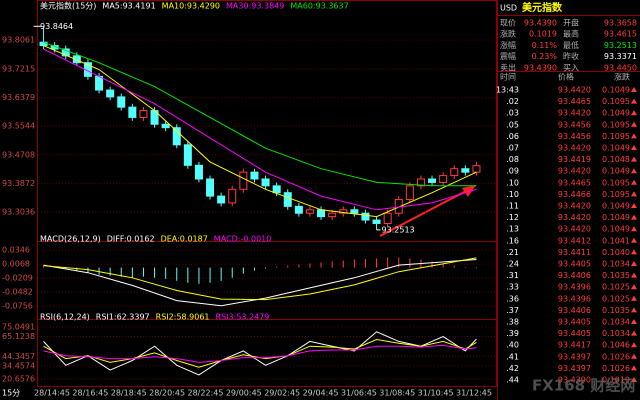 This screenshot has height=400, width=640. I want to click on tick-change: 0.1040, so click(616, 252).